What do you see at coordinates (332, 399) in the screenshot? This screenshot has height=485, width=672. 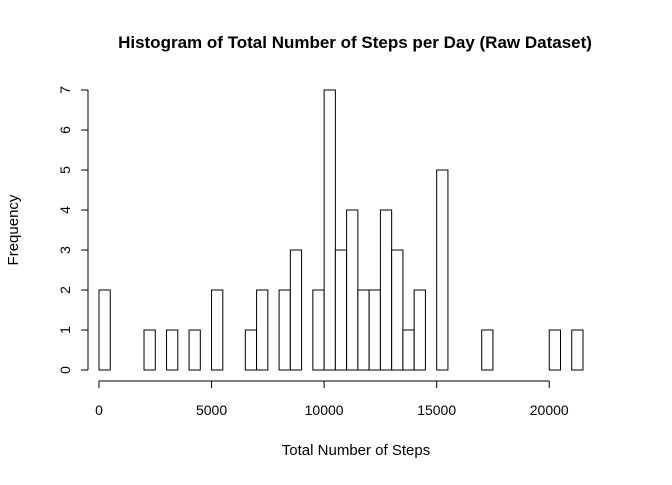 I see `x-axis: 0 5000 10000 15000 20000` at bounding box center [332, 399].